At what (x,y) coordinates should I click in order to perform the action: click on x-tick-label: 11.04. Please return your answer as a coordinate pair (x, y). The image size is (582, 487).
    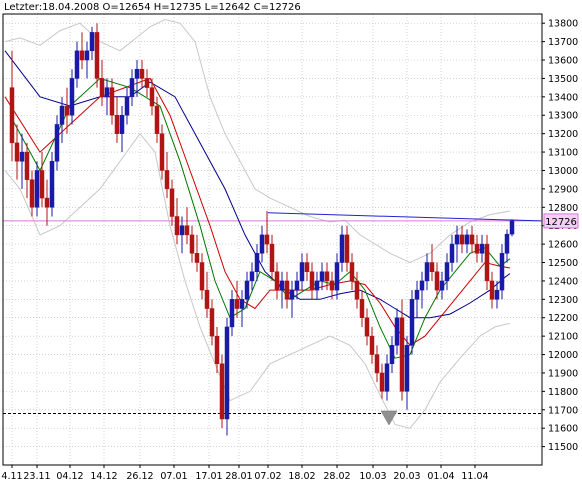
    Looking at the image, I should click on (474, 476).